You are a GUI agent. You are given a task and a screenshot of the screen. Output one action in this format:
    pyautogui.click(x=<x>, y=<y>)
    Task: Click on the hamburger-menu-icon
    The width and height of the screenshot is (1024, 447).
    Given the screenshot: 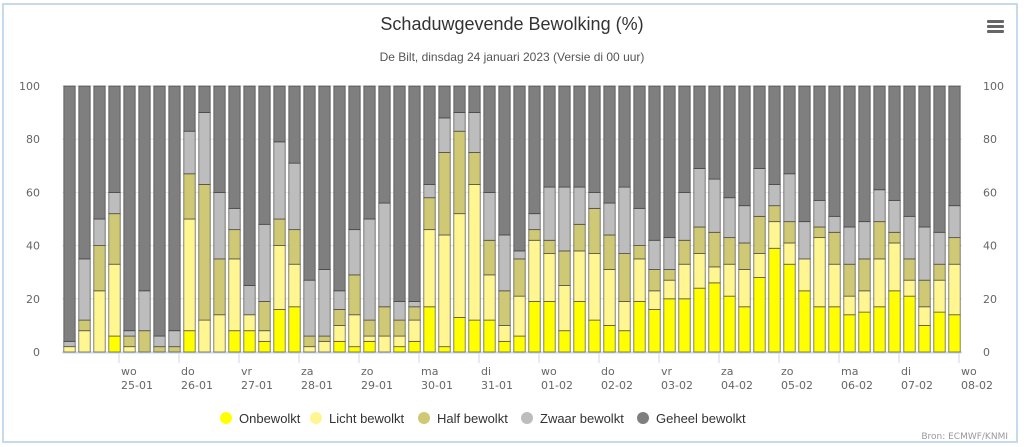 What is the action you would take?
    pyautogui.click(x=996, y=27)
    